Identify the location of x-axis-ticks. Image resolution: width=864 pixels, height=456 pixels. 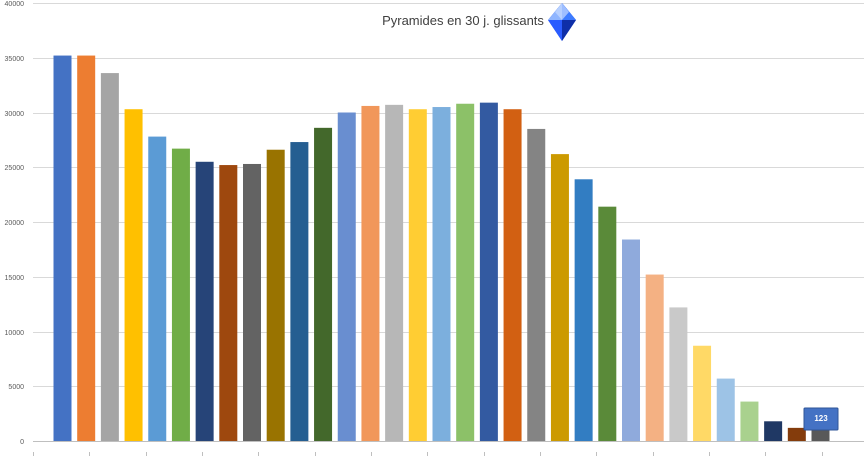
(428, 454).